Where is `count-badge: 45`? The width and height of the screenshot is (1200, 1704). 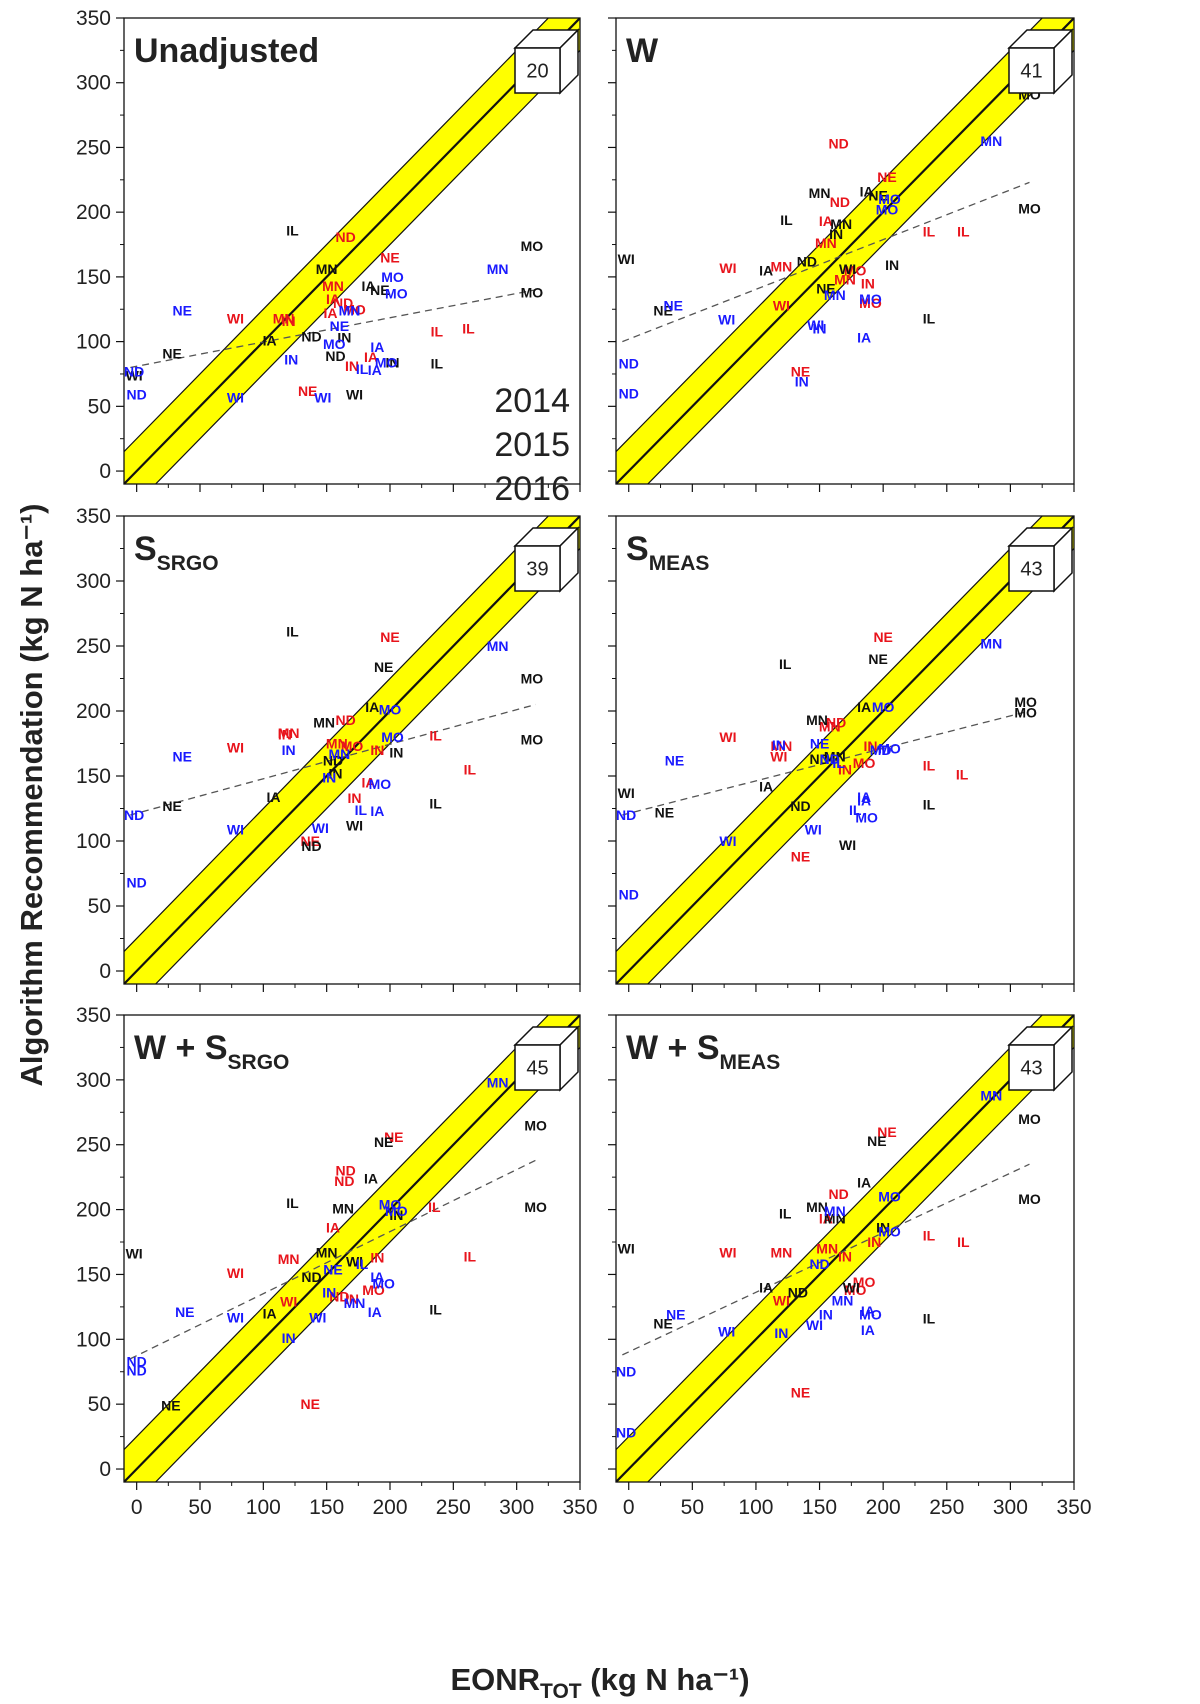
count-badge: 45 is located at coordinates (546, 1058).